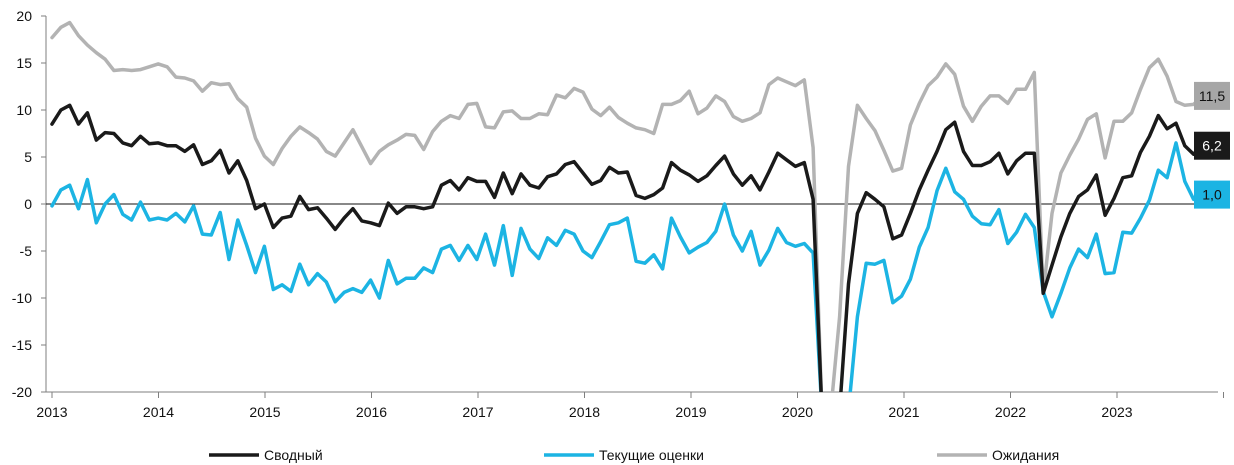  I want to click on x-tick-label: 2014, so click(158, 412).